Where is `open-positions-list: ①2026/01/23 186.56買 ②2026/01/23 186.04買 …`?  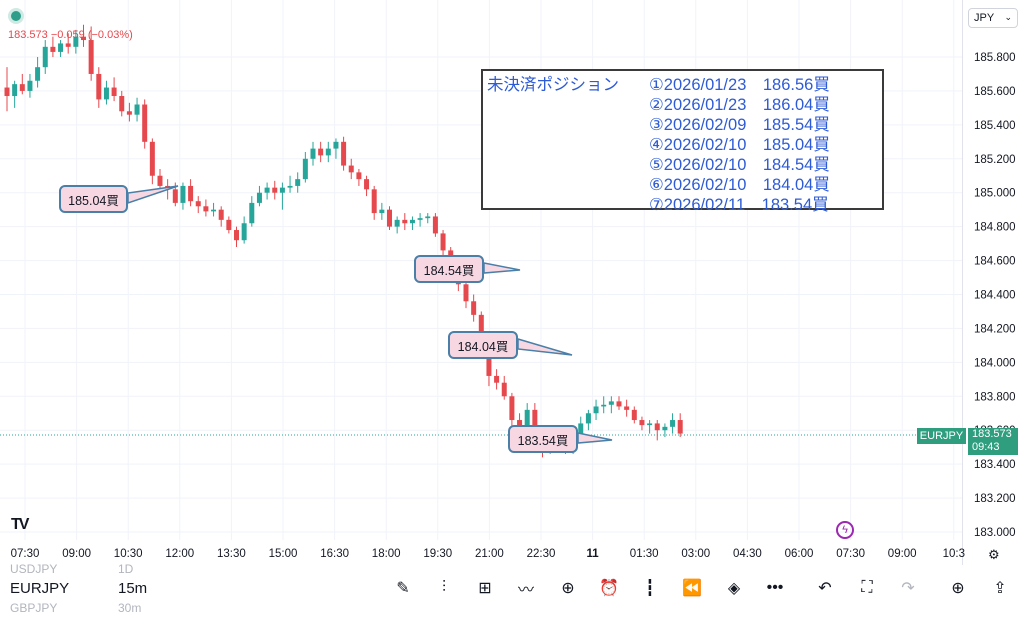 open-positions-list: ①2026/01/23 186.56買 ②2026/01/23 186.04買 … is located at coordinates (739, 145).